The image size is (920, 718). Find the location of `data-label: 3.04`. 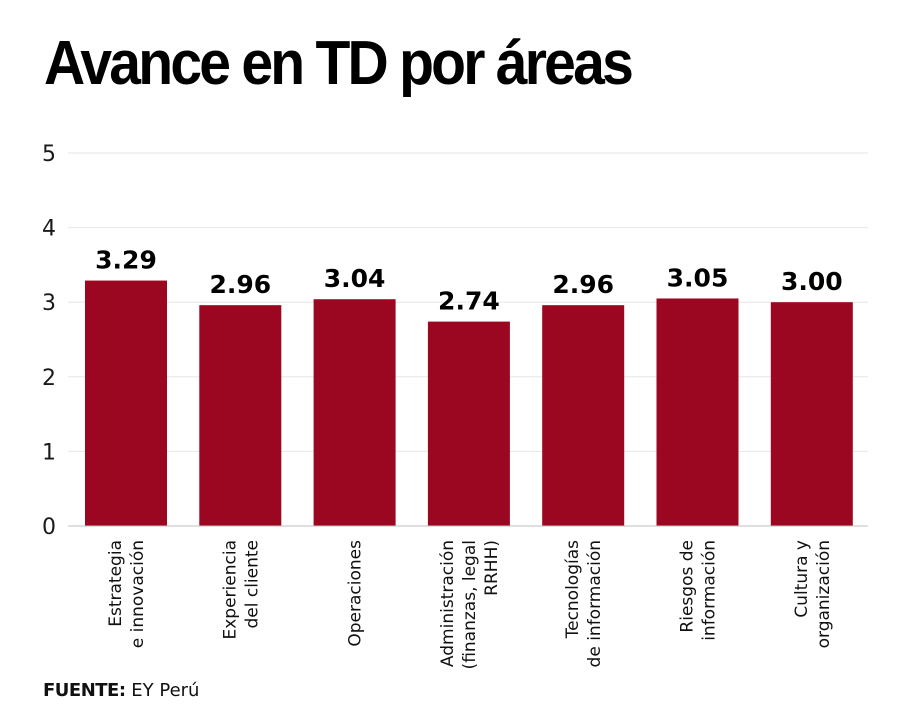

data-label: 3.04 is located at coordinates (355, 278).